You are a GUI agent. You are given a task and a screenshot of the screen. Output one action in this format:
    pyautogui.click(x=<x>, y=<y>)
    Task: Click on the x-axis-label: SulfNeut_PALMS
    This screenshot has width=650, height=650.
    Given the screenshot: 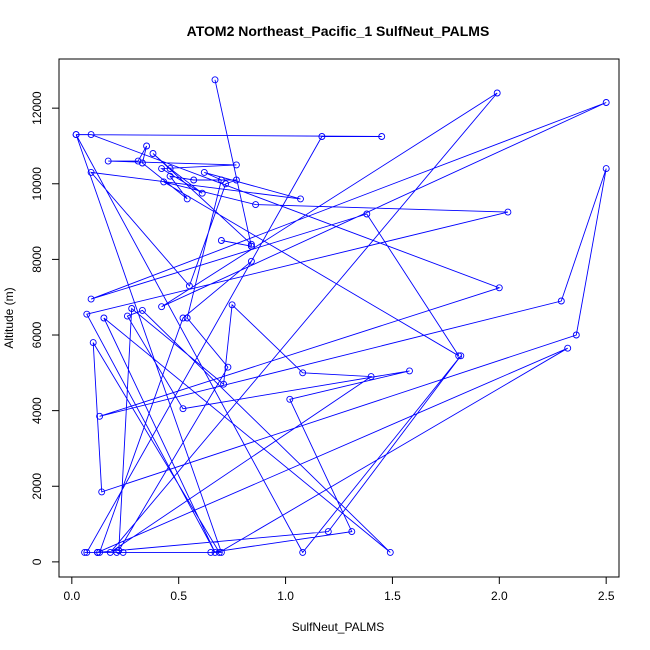 What is the action you would take?
    pyautogui.click(x=338, y=627)
    